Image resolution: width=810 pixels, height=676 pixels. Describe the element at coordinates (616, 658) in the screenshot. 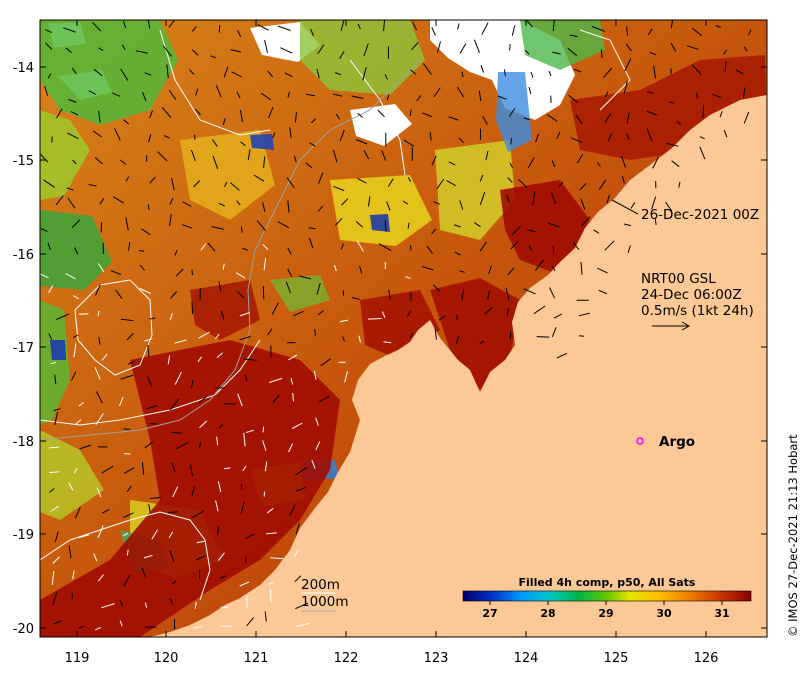

I see `x-tick-125: 125` at that location.